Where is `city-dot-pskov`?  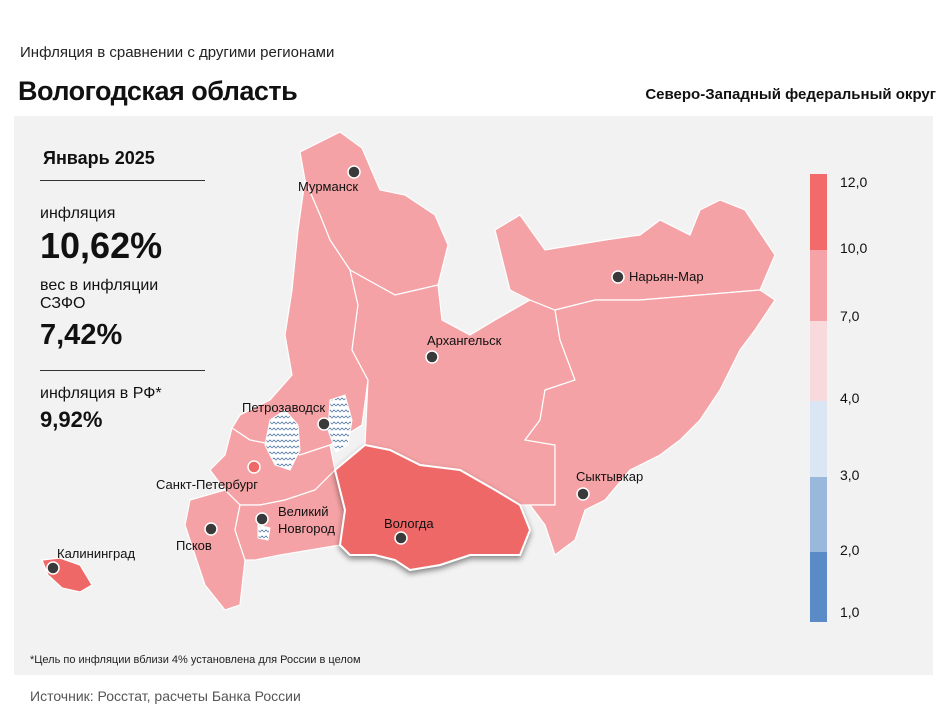 city-dot-pskov is located at coordinates (211, 529).